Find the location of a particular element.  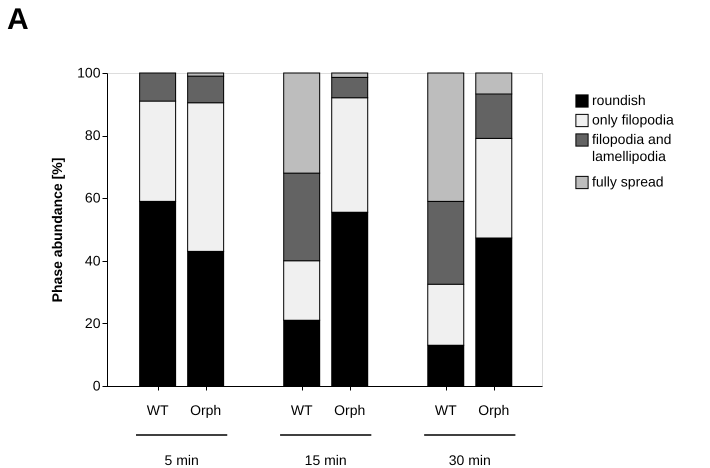

text: 5 min is located at coordinates (181, 460).